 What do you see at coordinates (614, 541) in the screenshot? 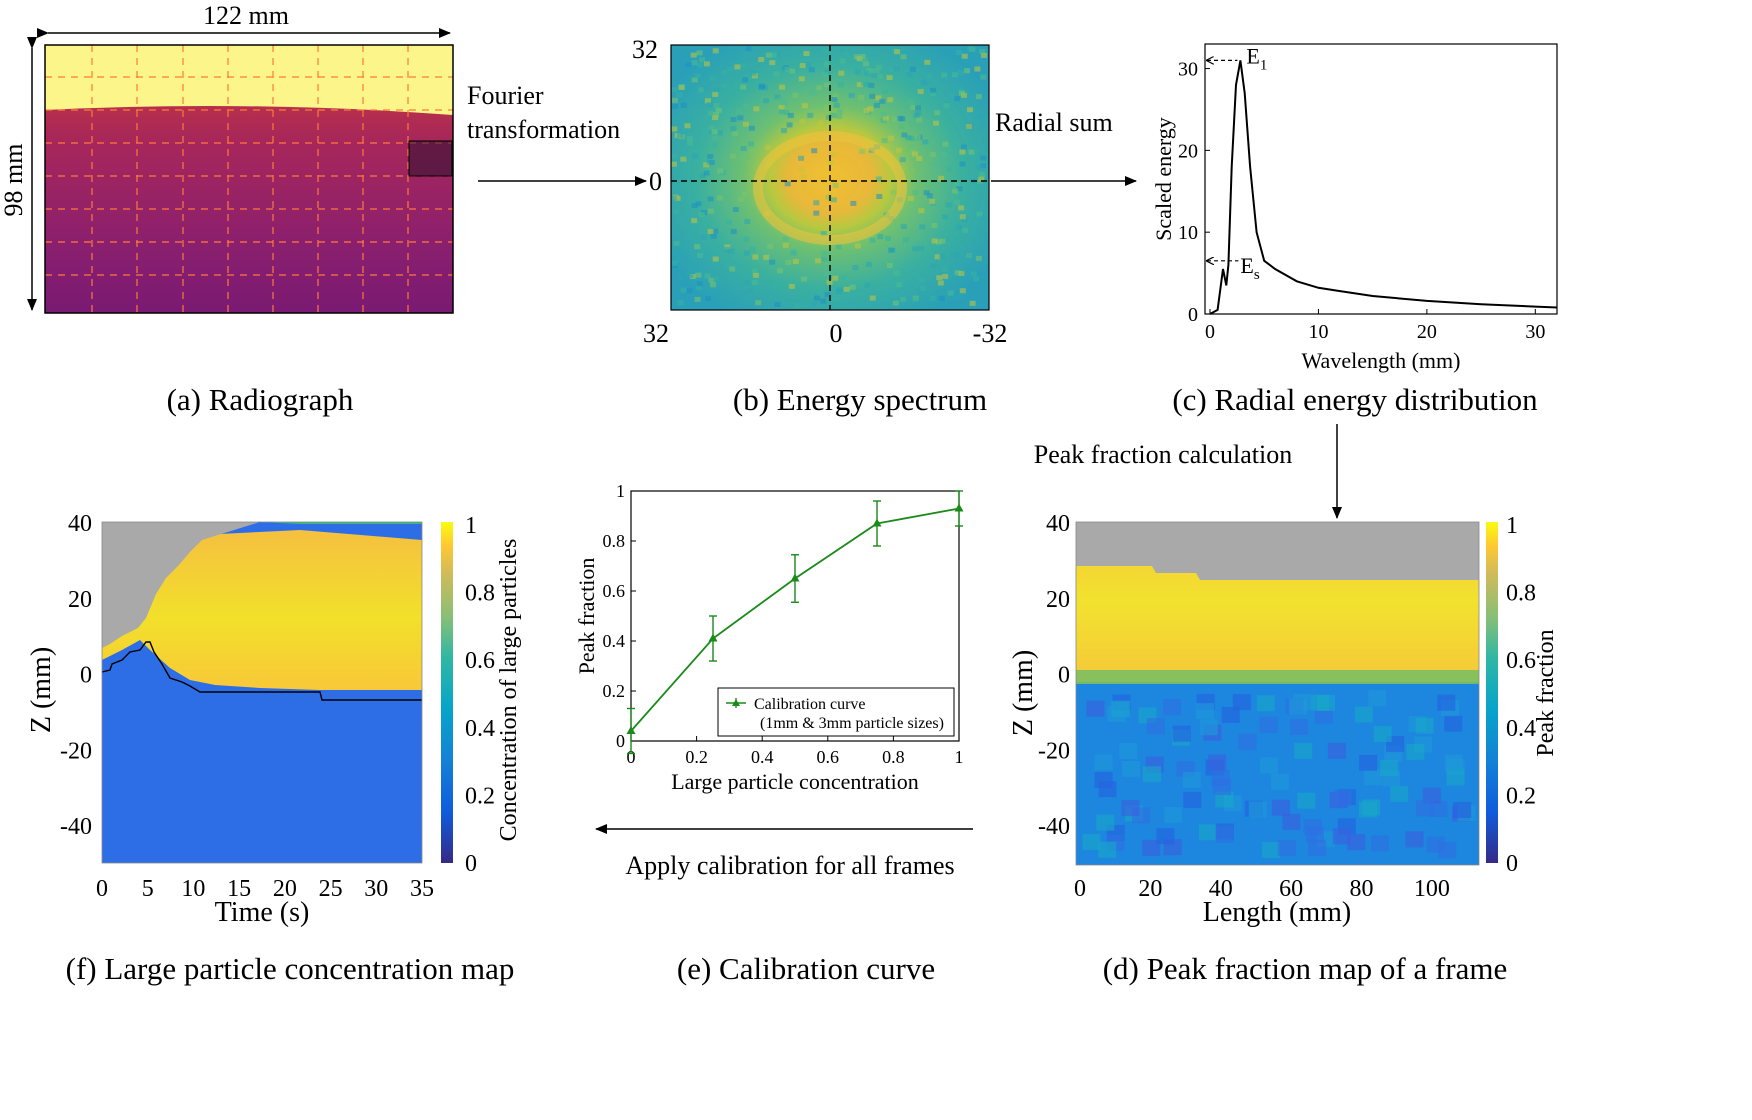
I see `chart-e-ytick-label: 0.8` at bounding box center [614, 541].